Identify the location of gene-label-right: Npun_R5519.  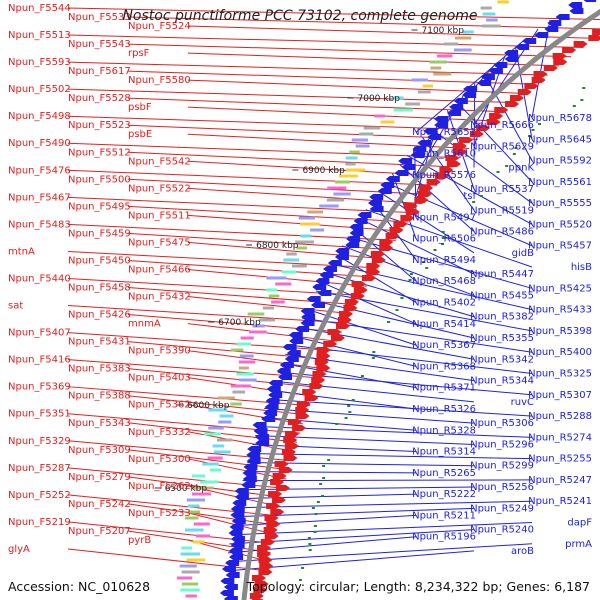
(502, 210).